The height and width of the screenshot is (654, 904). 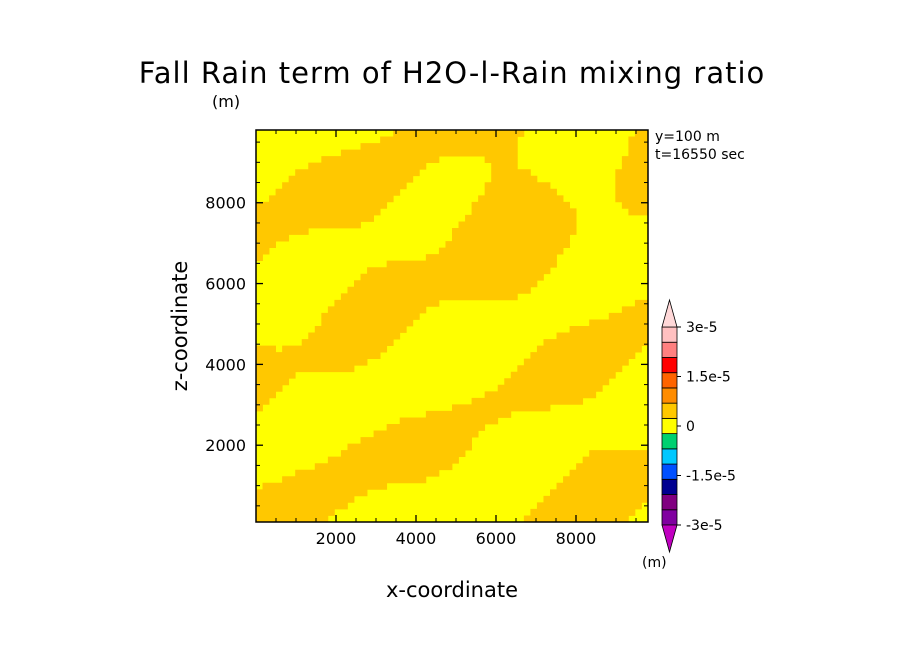 What do you see at coordinates (336, 538) in the screenshot?
I see `x-tick-label: 2000` at bounding box center [336, 538].